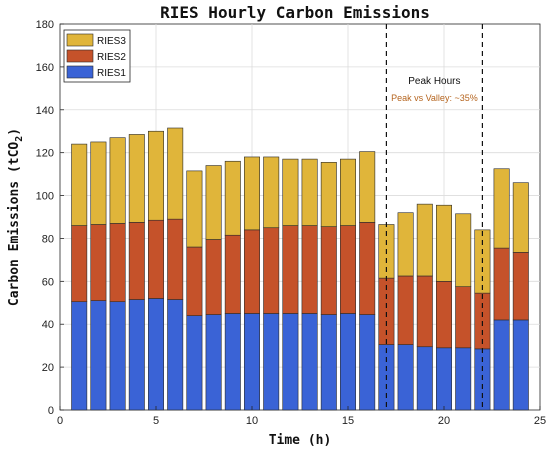 Image resolution: width=550 pixels, height=451 pixels. Describe the element at coordinates (290, 269) in the screenshot. I see `bar-ries2-h12` at that location.